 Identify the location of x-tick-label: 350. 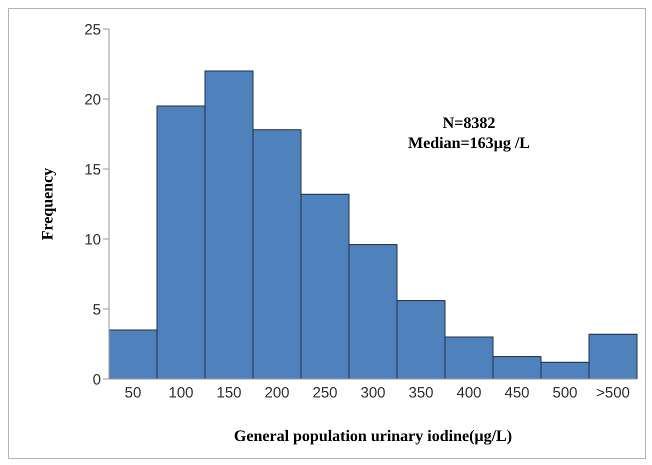
(421, 393).